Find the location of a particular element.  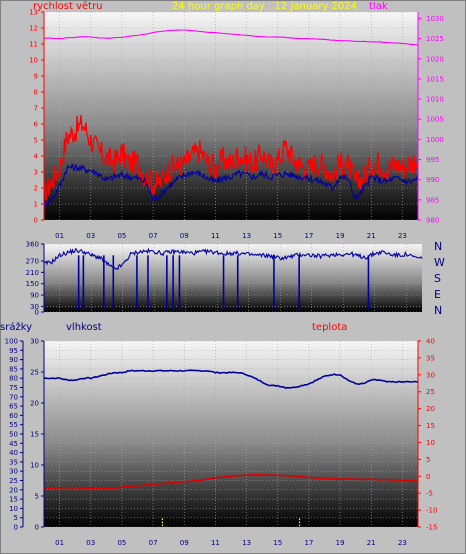

humidity-axis-label: 5 is located at coordinates (37, 497).